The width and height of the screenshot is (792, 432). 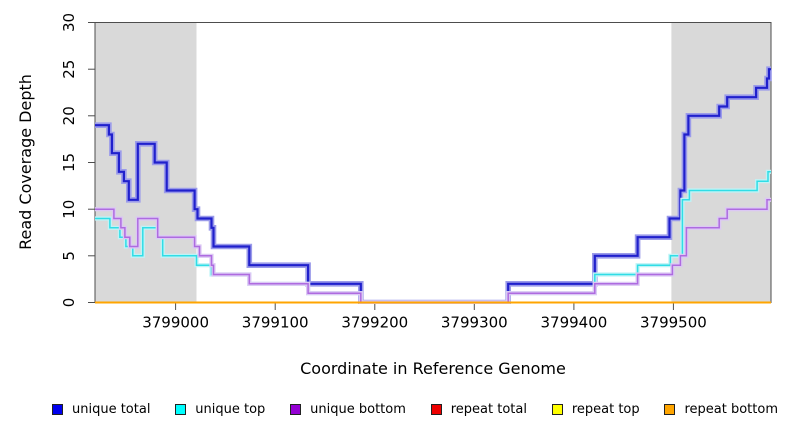 What do you see at coordinates (146, 162) in the screenshot?
I see `shaded-region-left` at bounding box center [146, 162].